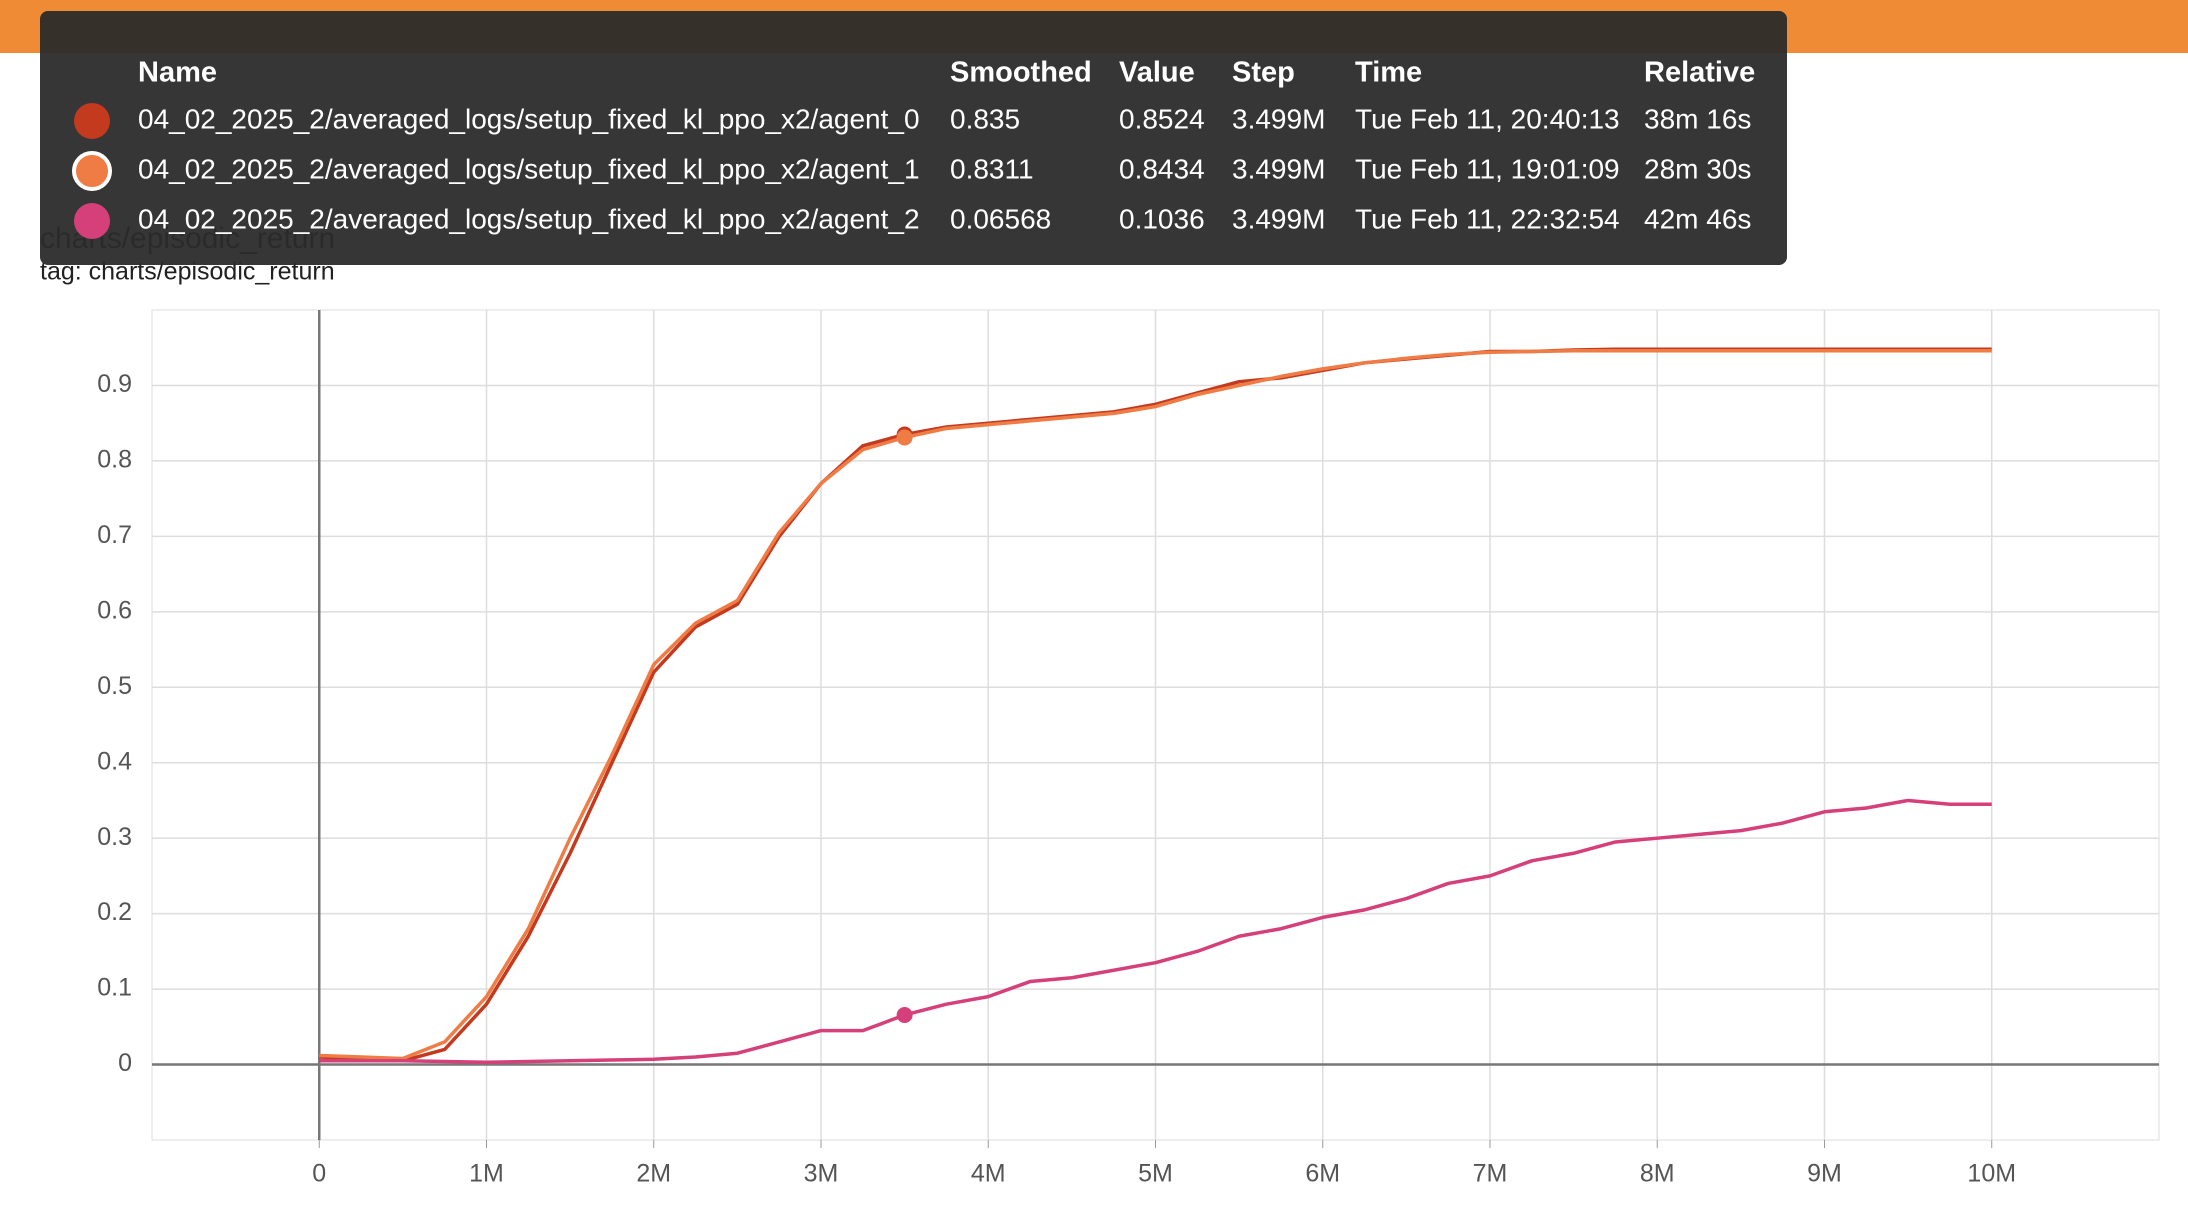 The image size is (2188, 1216). Describe the element at coordinates (1162, 118) in the screenshot. I see `tooltip-cell: 0.8524` at that location.